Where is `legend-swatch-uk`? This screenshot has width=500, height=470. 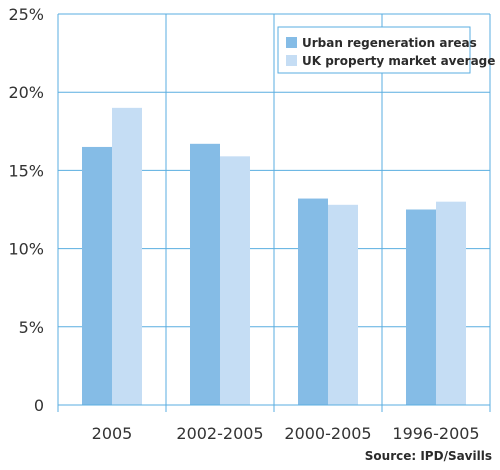 legend-swatch-uk is located at coordinates (291, 60).